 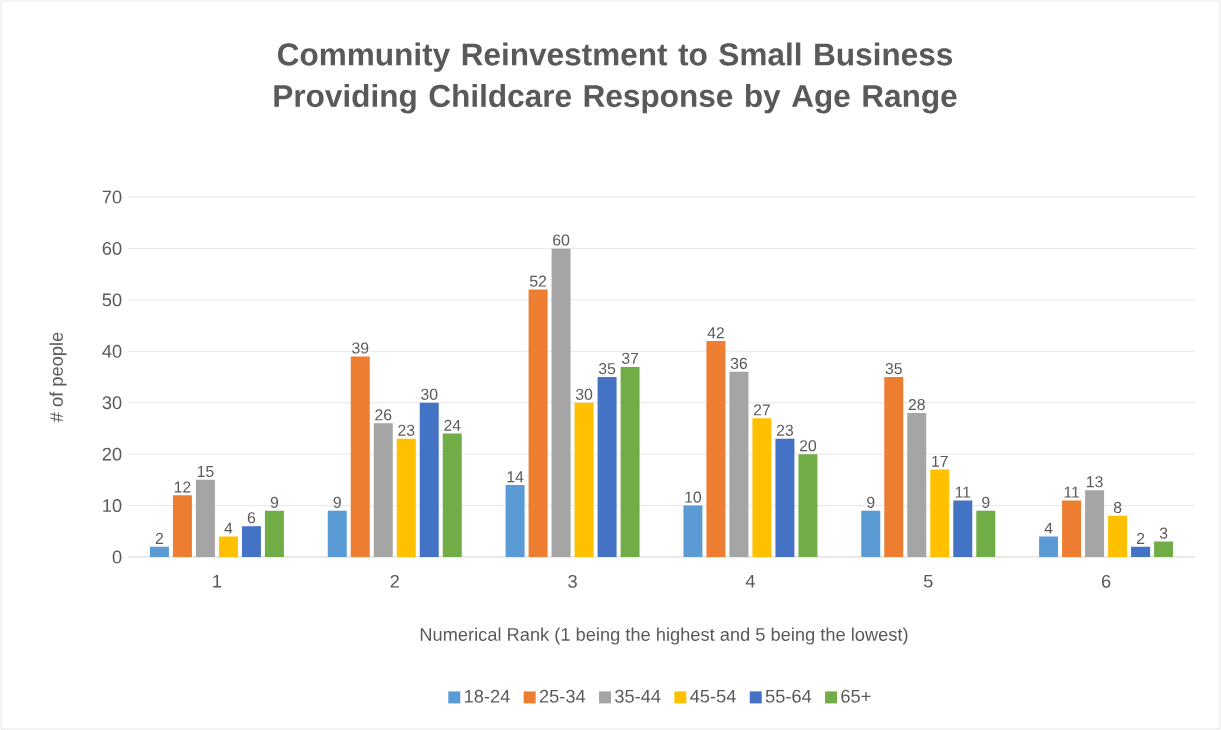 What do you see at coordinates (928, 581) in the screenshot?
I see `x-tick-label: 5` at bounding box center [928, 581].